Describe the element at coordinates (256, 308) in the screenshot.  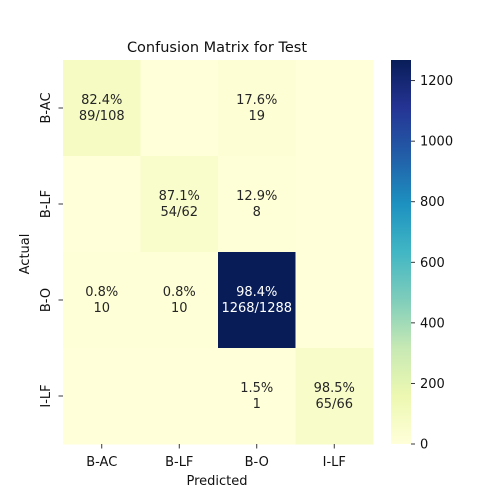
I see `cell-count-label: 1268/1288` at that location.